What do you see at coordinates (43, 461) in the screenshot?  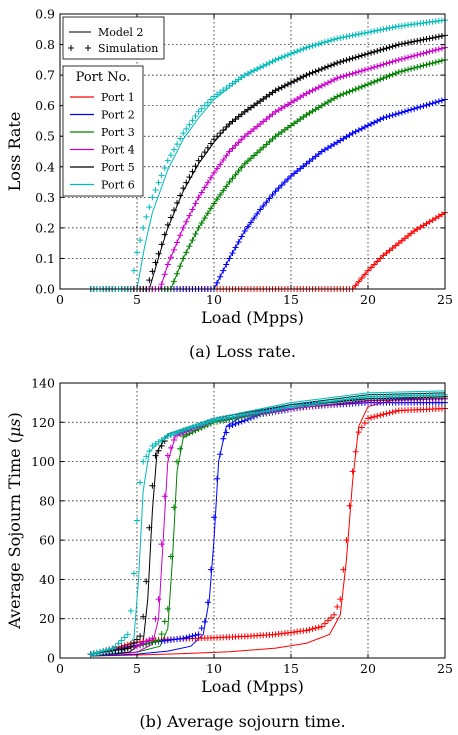 I see `y-tick-label: 100` at bounding box center [43, 461].